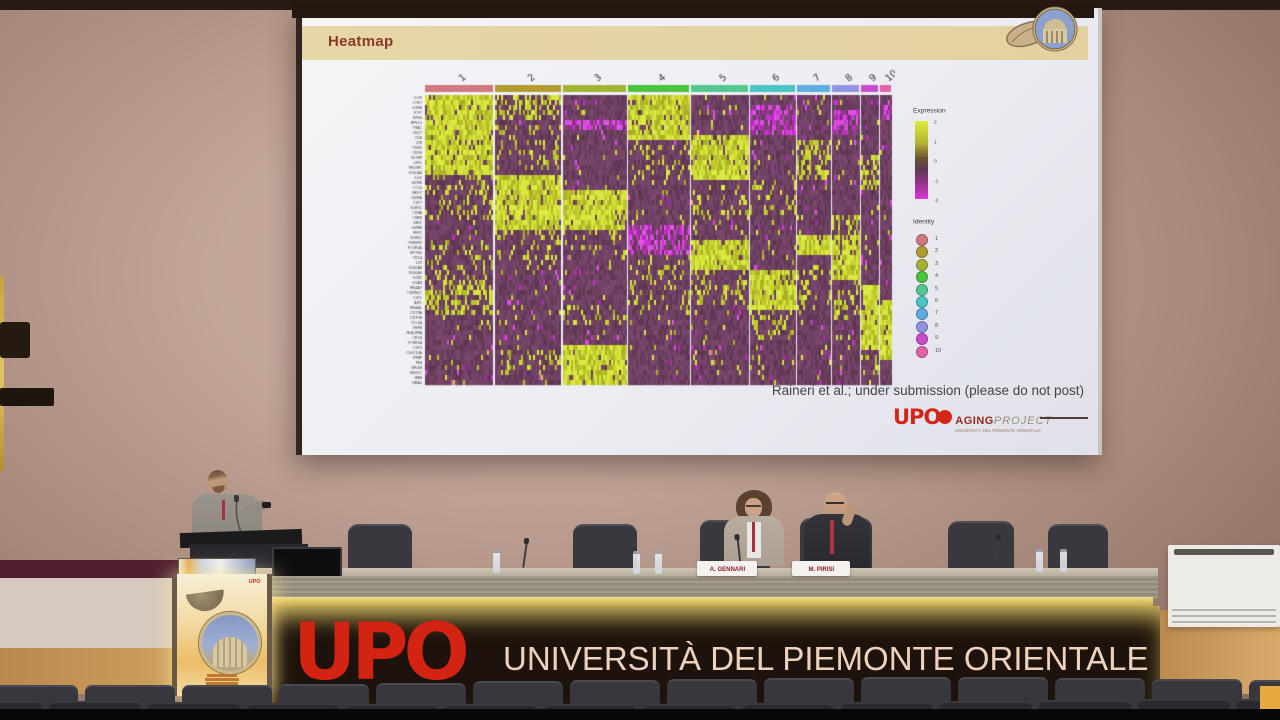 Image resolution: width=1280 pixels, height=720 pixels. I want to click on nameplate-text: M. PIRISI, so click(821, 569).